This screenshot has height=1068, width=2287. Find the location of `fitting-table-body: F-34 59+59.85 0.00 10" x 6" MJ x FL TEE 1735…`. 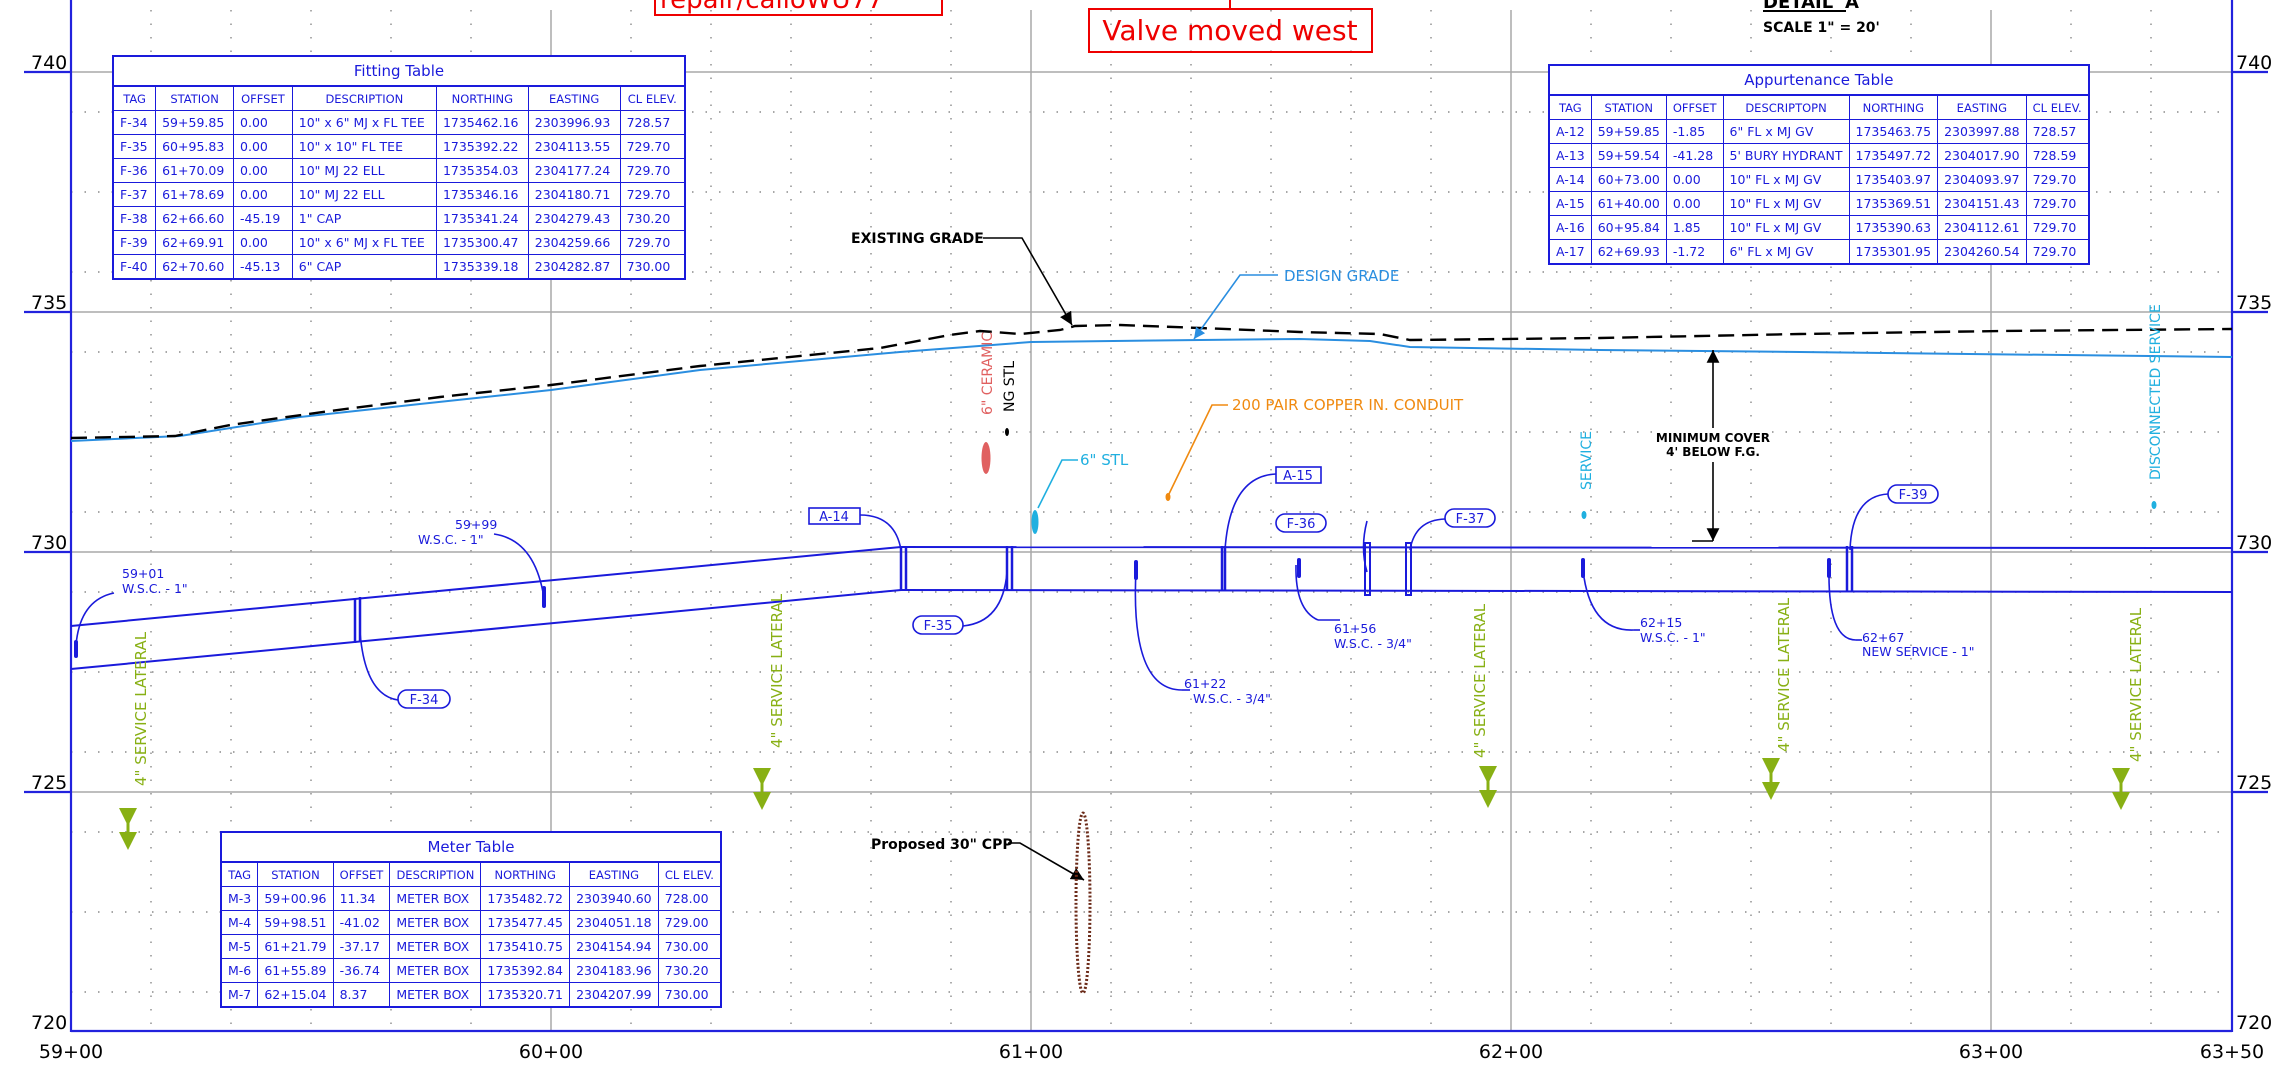

fitting-table-body: F-34 59+59.85 0.00 10" x 6" MJ x FL TEE 1735… is located at coordinates (399, 195).